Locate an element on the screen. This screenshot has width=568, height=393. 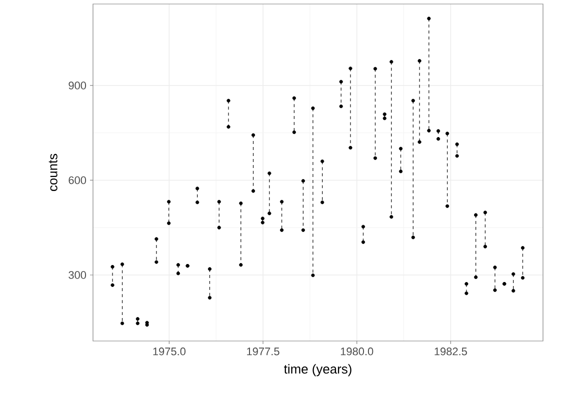
x-tick-label: 1975.0 is located at coordinates (169, 352).